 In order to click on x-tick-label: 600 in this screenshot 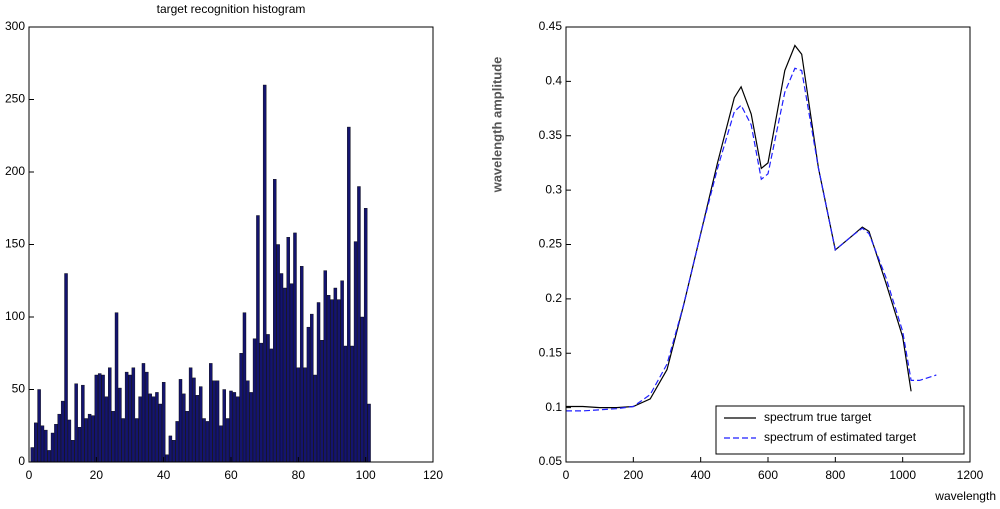, I will do `click(768, 475)`.